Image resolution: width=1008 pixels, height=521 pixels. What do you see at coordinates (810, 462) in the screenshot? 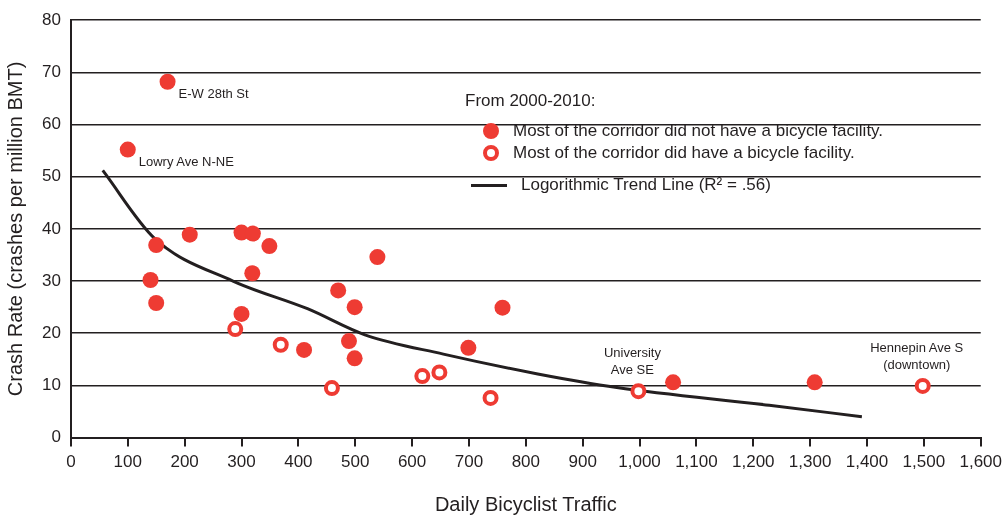
I see `x-tick-label: 1,300` at bounding box center [810, 462].